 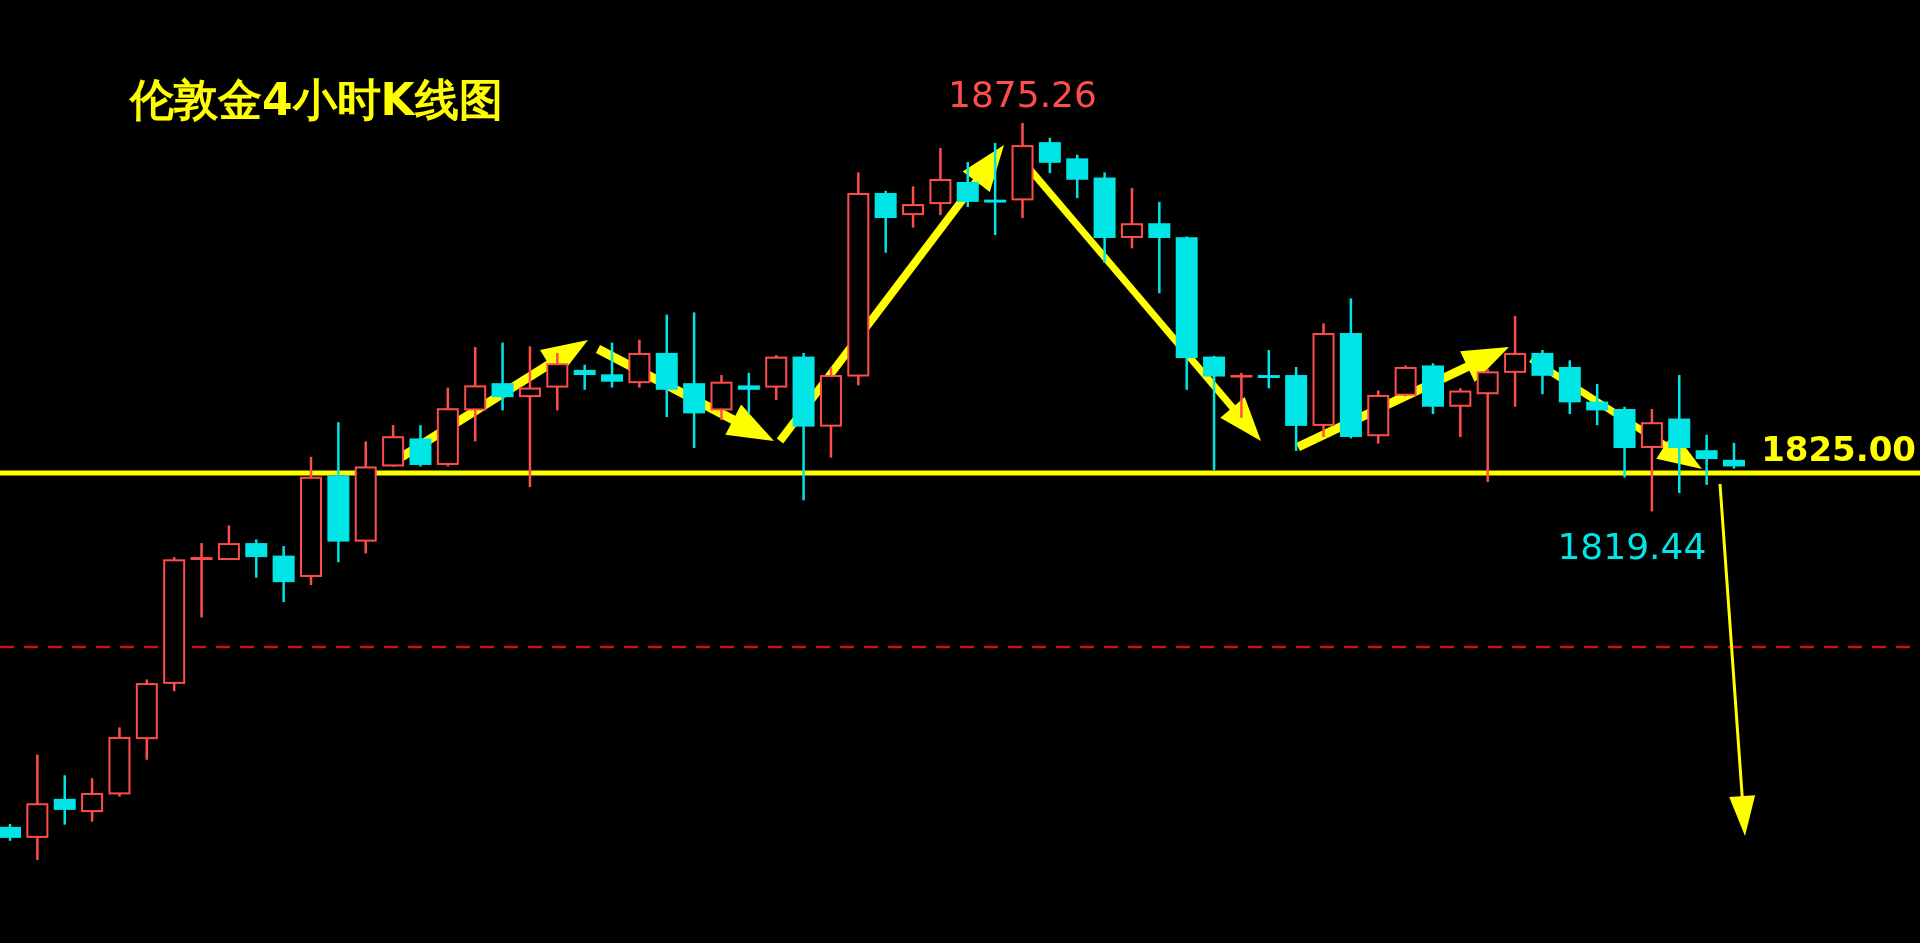 What do you see at coordinates (1632, 547) in the screenshot?
I see `annotation: 1819.44` at bounding box center [1632, 547].